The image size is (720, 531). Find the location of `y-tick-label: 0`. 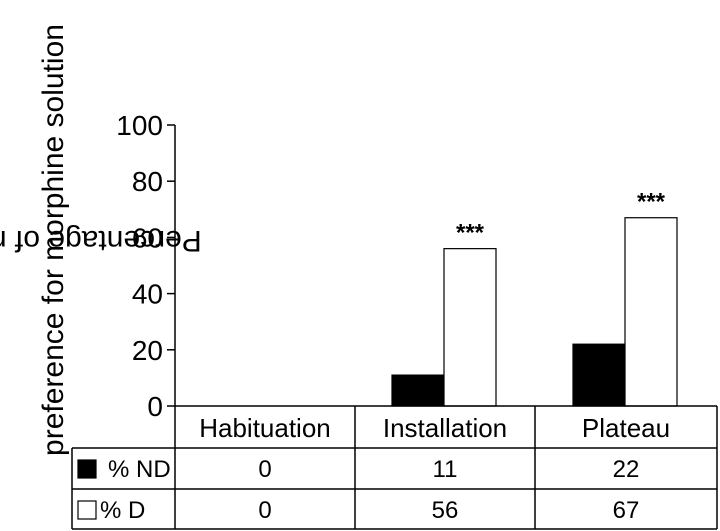

y-tick-label: 0 is located at coordinates (155, 406).